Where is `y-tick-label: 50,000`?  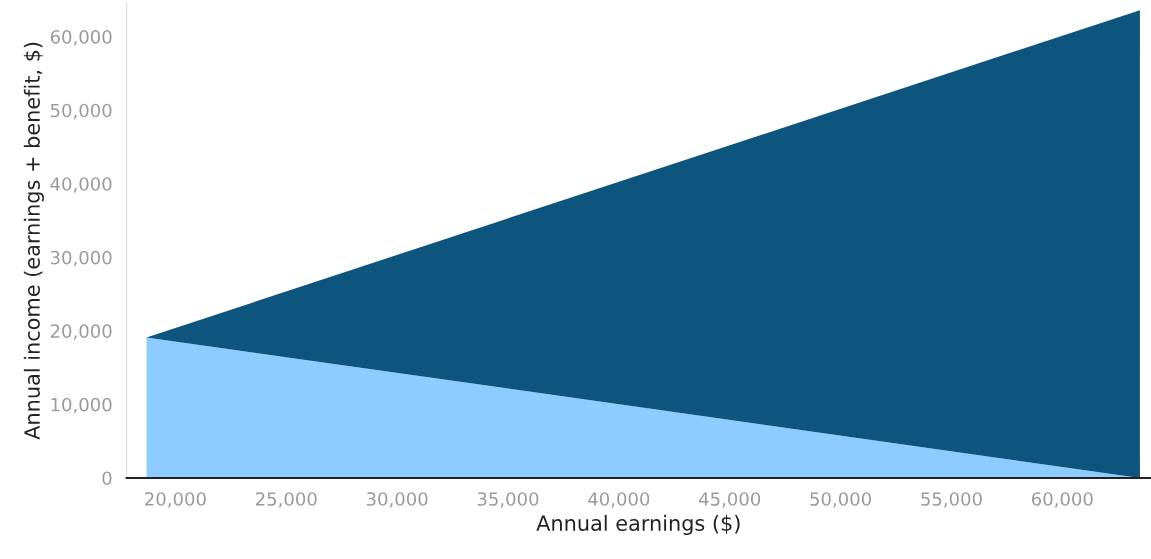 y-tick-label: 50,000 is located at coordinates (81, 111).